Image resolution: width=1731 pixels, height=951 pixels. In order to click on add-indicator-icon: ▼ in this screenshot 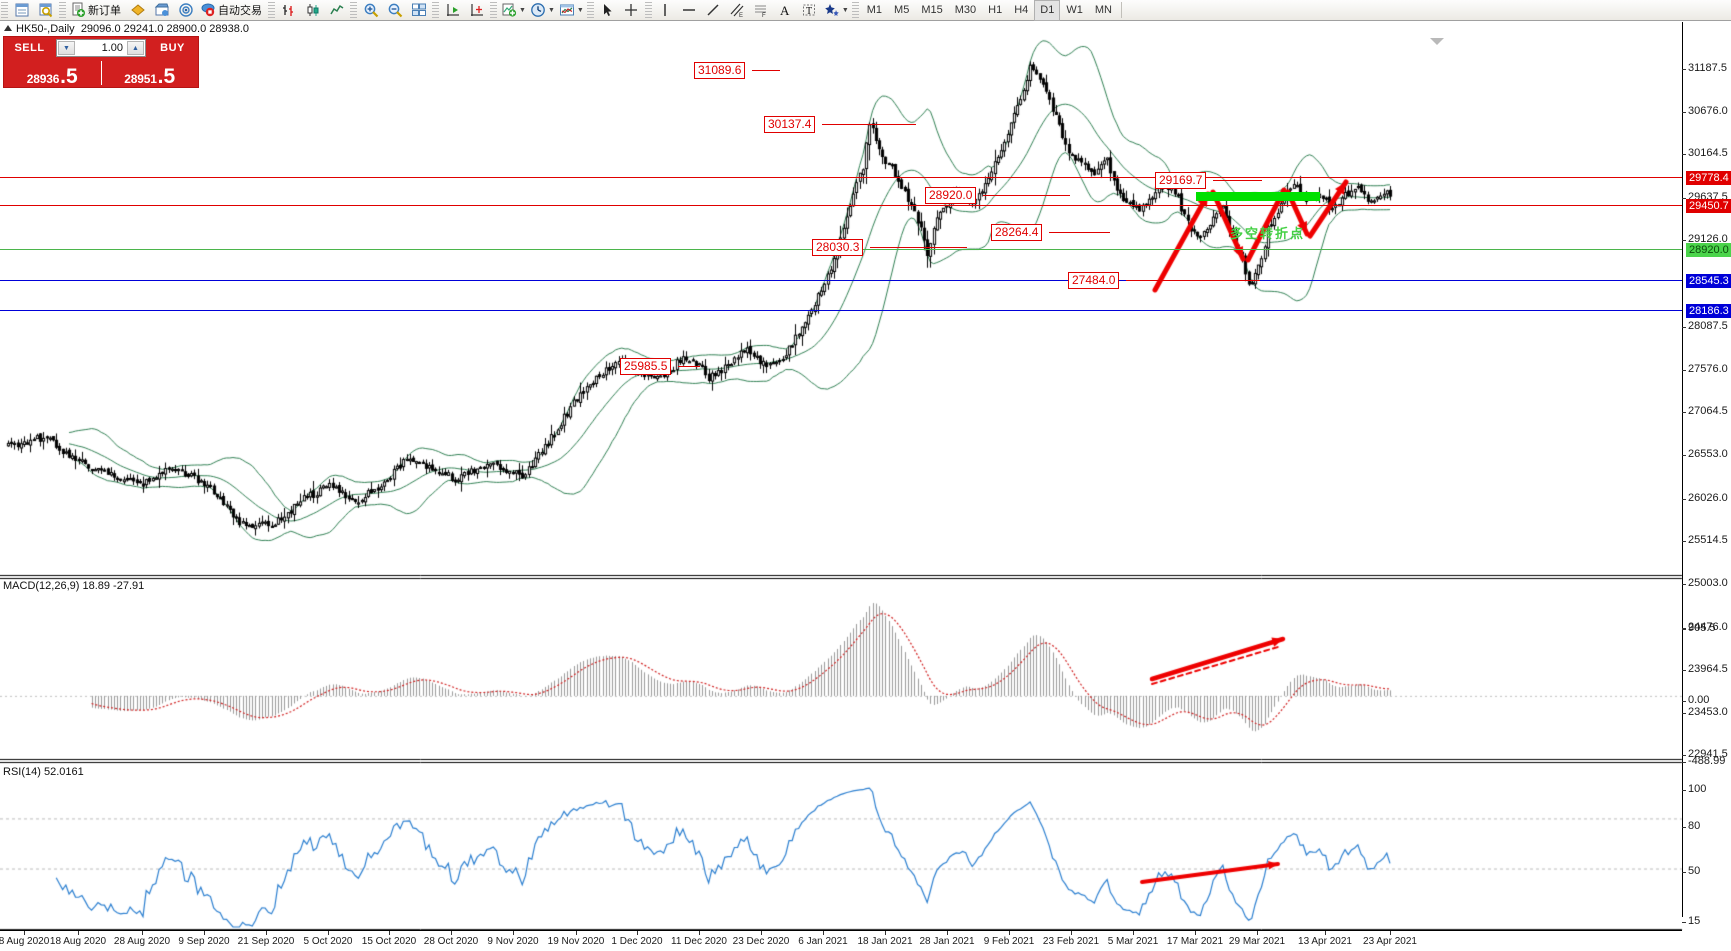, I will do `click(513, 10)`.